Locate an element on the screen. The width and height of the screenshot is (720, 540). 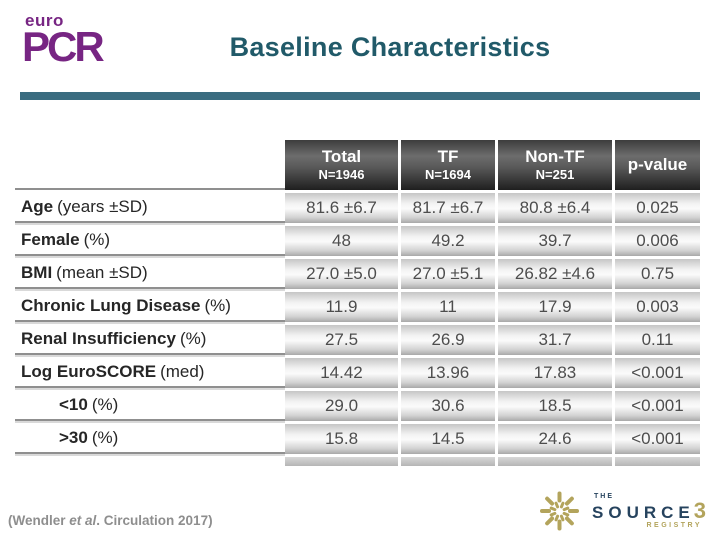
cell-value: 14.5 is located at coordinates (446, 439).